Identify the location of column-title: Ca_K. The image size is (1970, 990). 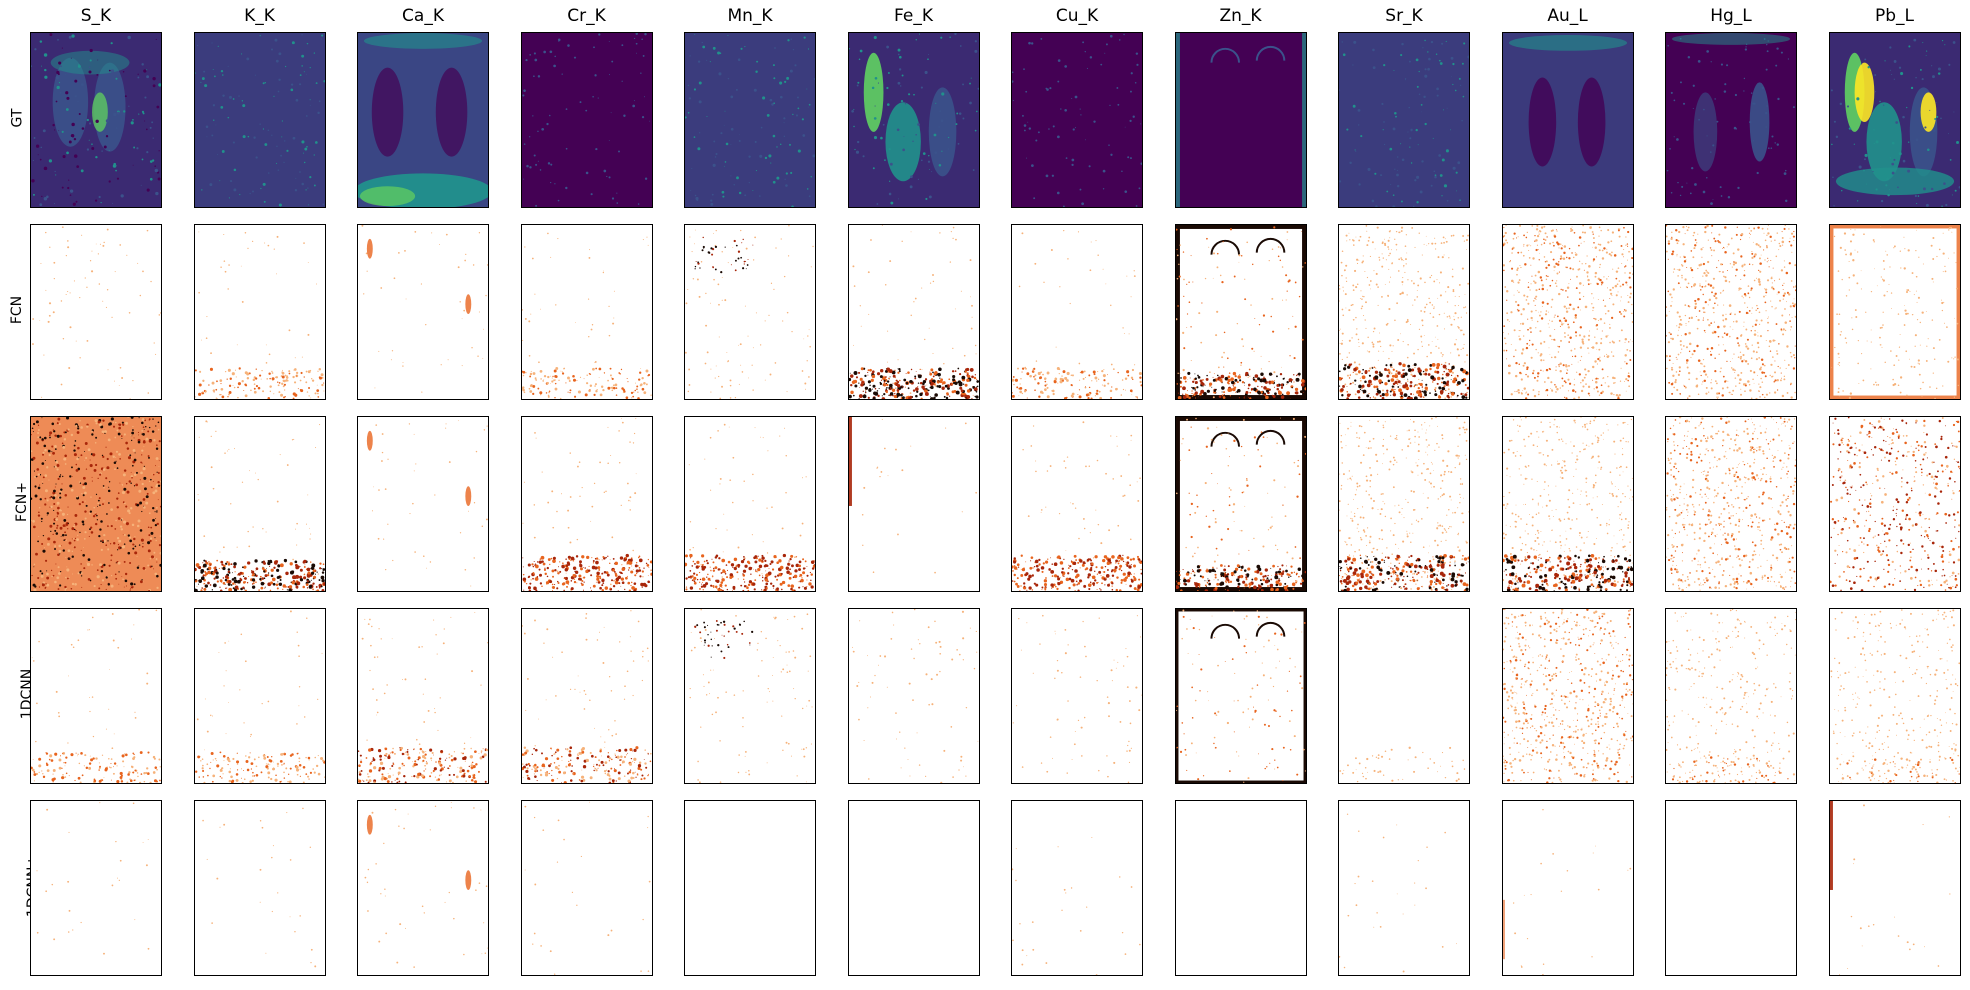
(423, 16).